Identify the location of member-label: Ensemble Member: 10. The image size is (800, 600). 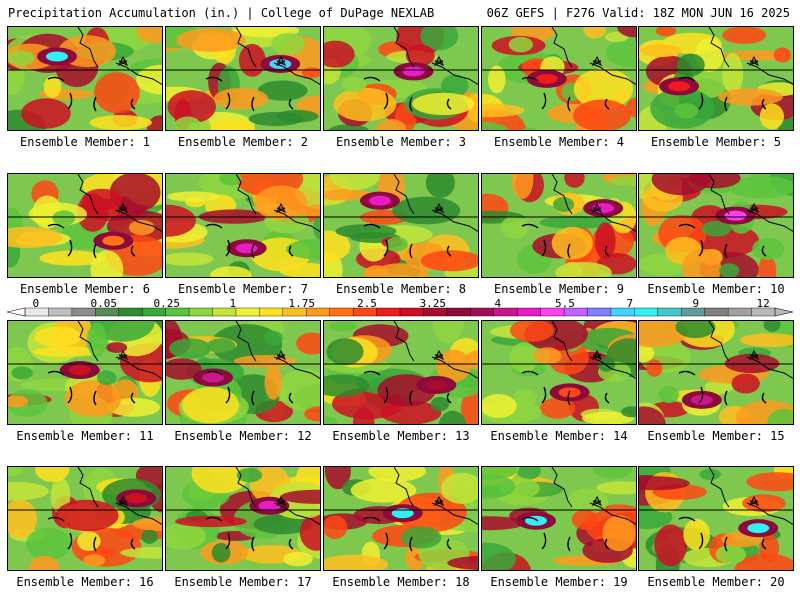
(716, 289).